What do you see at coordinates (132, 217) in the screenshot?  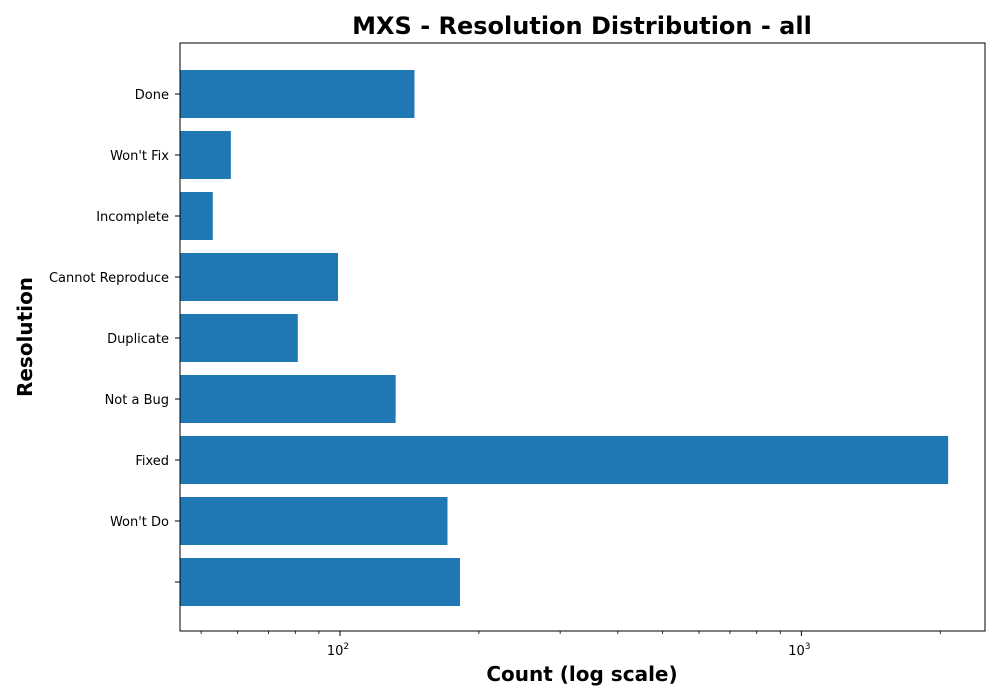 I see `y-tick-label: Incomplete` at bounding box center [132, 217].